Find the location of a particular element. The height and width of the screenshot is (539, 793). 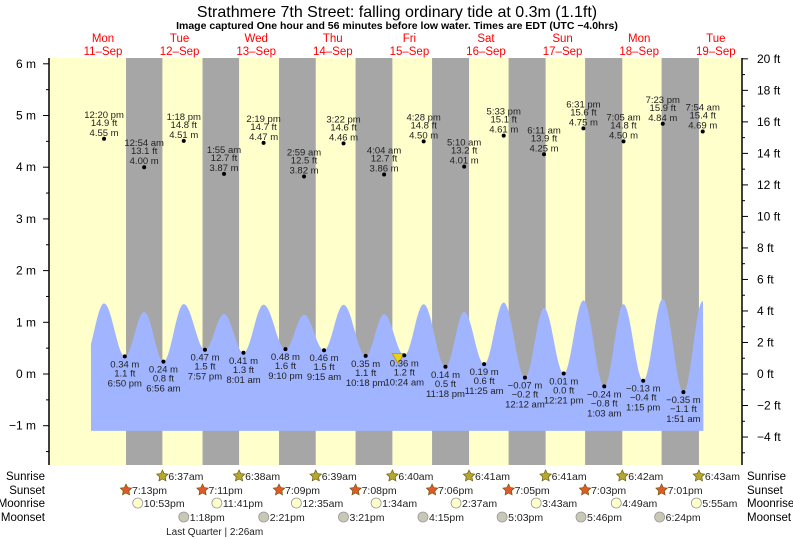

low-tide-time: 7:57 pm is located at coordinates (205, 377).